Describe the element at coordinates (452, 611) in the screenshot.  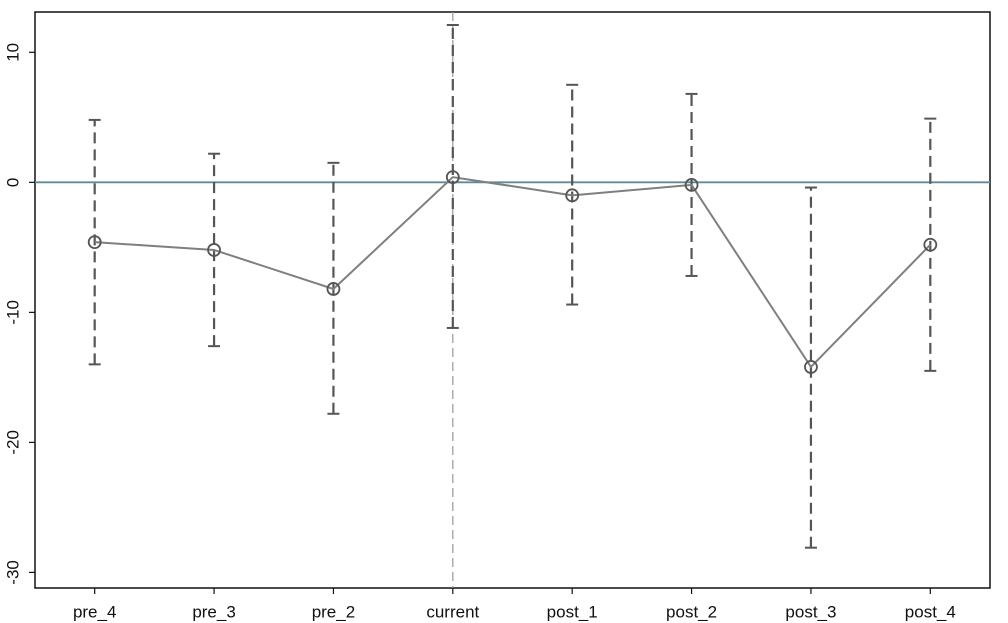
I see `x-tick-label: current` at that location.